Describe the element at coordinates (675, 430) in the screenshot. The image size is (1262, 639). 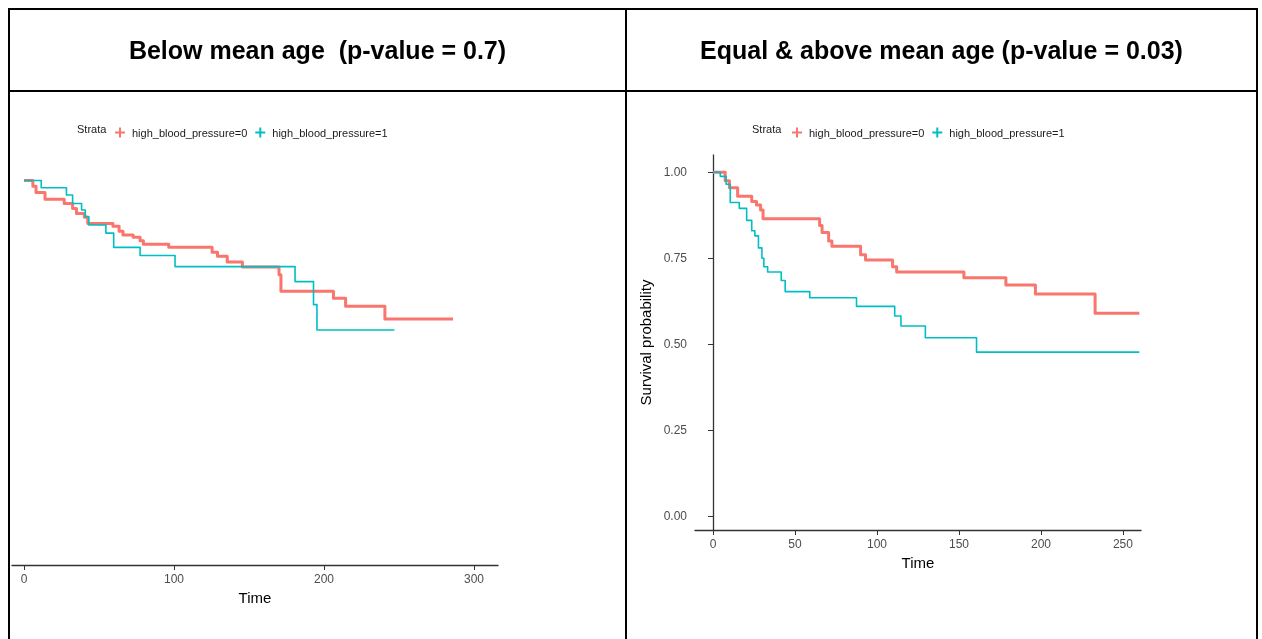
I see `y-tick-label: 0.25` at that location.